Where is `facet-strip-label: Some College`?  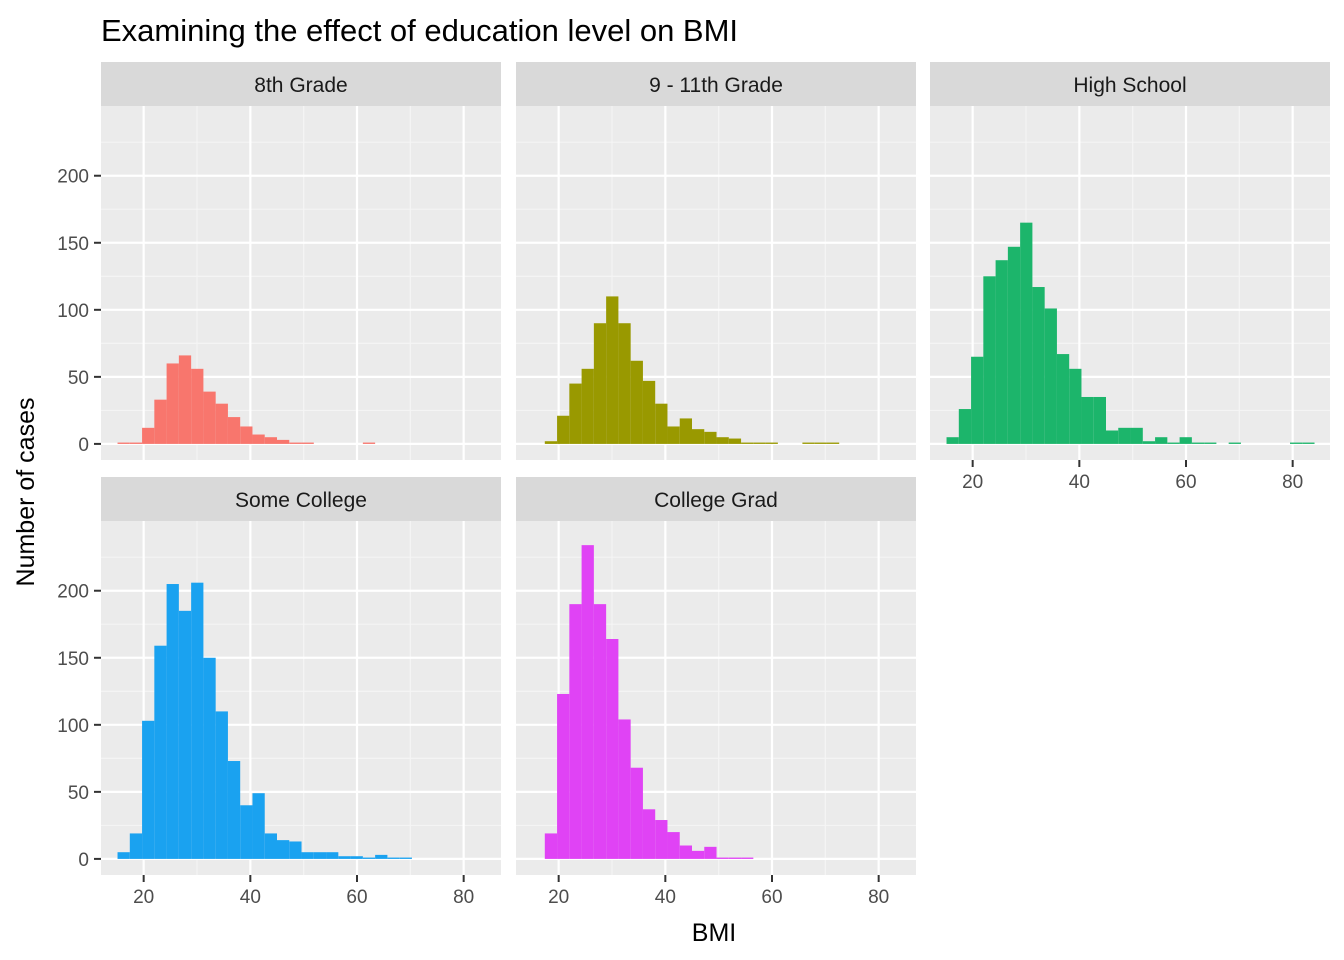 facet-strip-label: Some College is located at coordinates (301, 500).